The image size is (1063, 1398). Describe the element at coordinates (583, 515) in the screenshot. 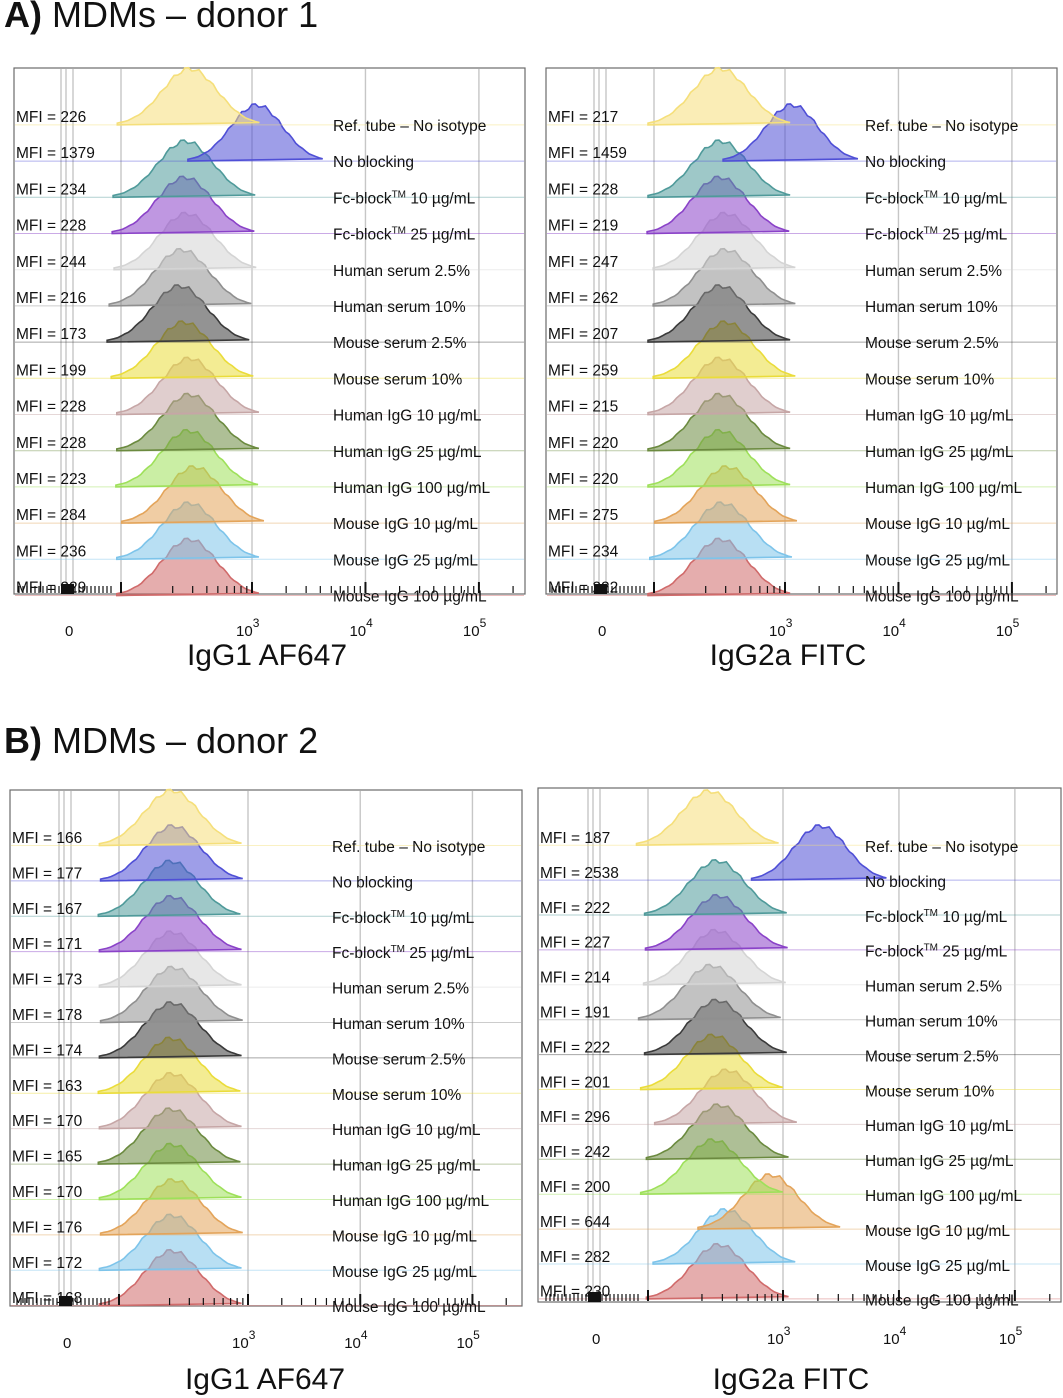

I see `p1-mfi-label: MFI = 275` at that location.